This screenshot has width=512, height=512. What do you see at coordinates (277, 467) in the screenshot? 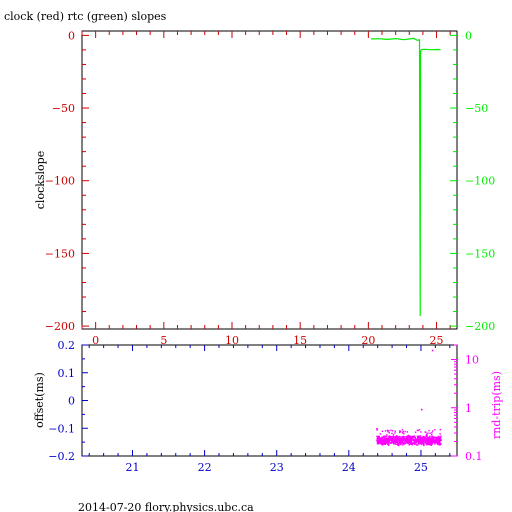
I see `x-tick-label: 23` at bounding box center [277, 467].